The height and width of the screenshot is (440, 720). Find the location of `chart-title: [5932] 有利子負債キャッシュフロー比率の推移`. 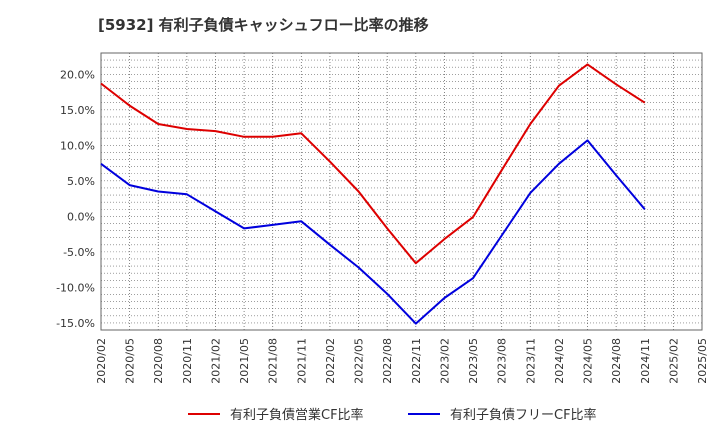

chart-title: [5932] 有利子負債キャッシュフロー比率の推移 is located at coordinates (263, 25).